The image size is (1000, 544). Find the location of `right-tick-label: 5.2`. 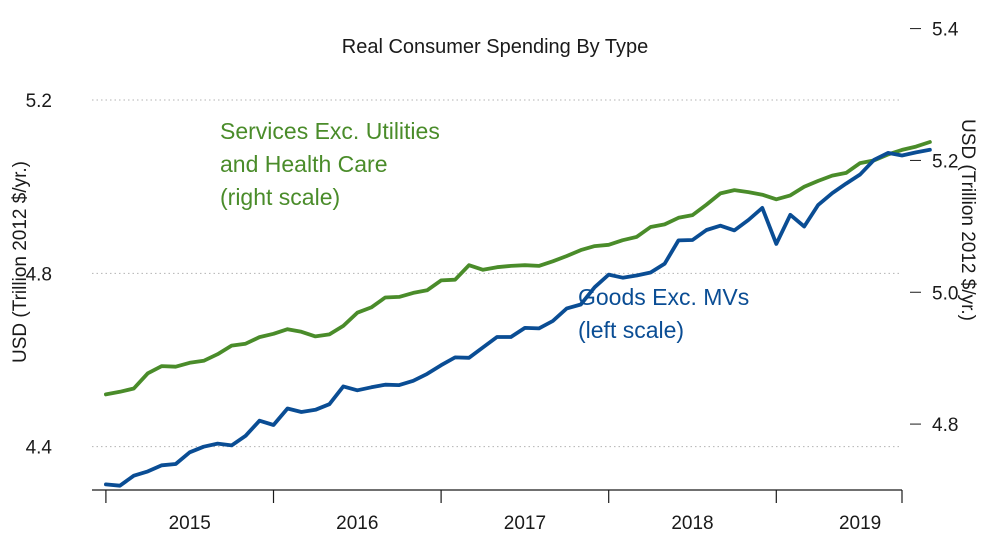

right-tick-label: 5.2 is located at coordinates (945, 161).